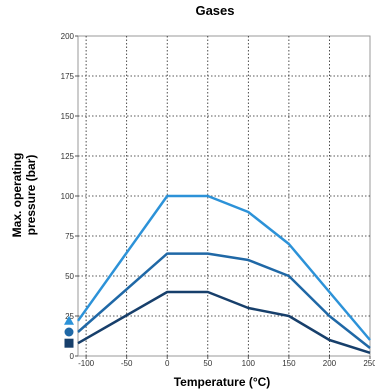 The width and height of the screenshot is (375, 389). I want to click on y-tick-label: 100, so click(68, 196).